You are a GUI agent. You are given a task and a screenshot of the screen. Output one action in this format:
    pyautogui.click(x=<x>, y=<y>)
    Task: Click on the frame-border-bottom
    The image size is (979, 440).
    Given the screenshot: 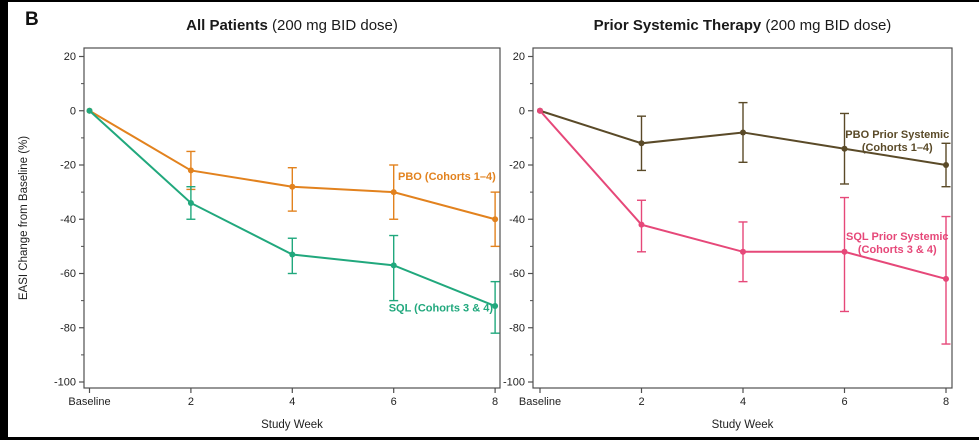 What is the action you would take?
    pyautogui.click(x=489, y=438)
    